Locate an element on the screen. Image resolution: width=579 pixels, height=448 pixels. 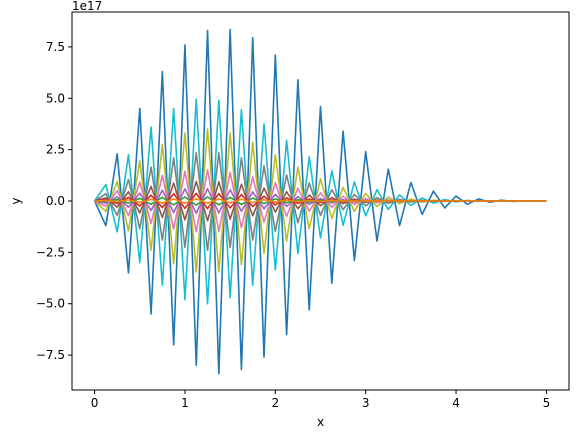
y-axis-offset-label: 1e17 is located at coordinates (87, 6).